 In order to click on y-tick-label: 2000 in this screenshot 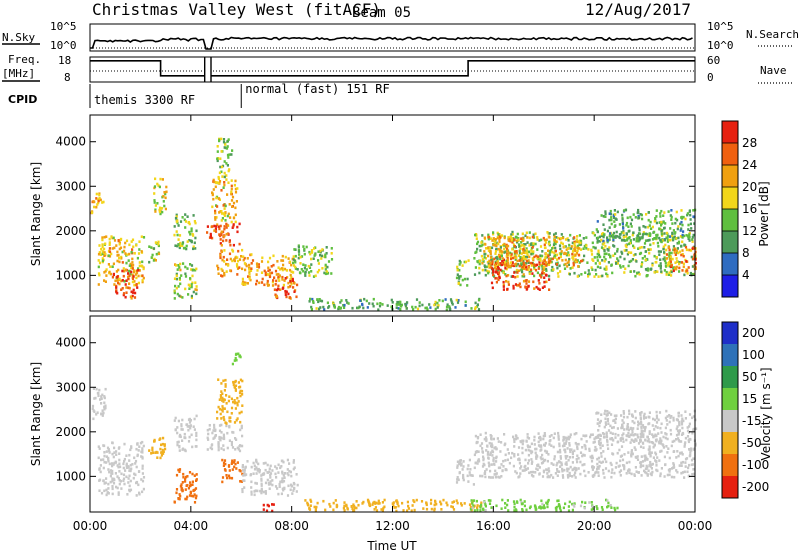, I will do `click(70, 432)`.